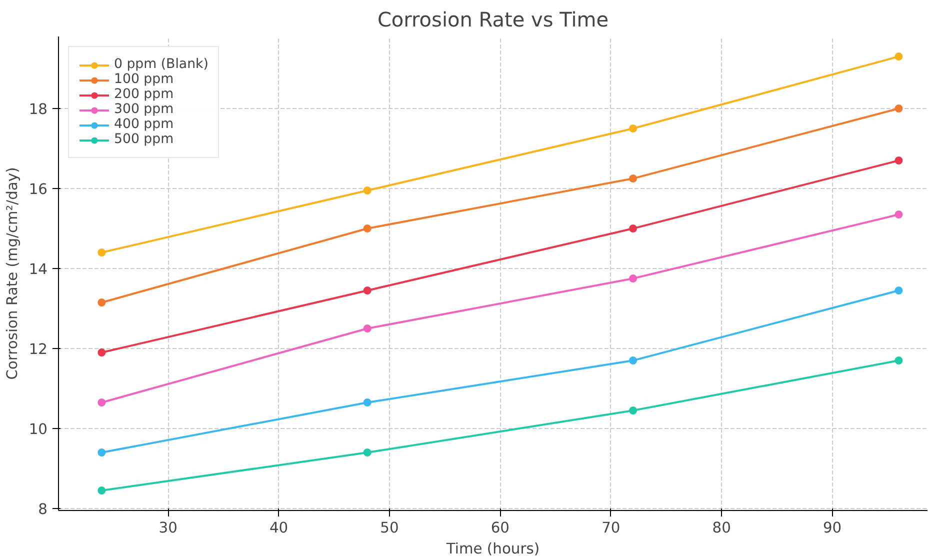 This screenshot has width=932, height=560. Describe the element at coordinates (144, 109) in the screenshot. I see `legend-label: 300 ppm` at that location.